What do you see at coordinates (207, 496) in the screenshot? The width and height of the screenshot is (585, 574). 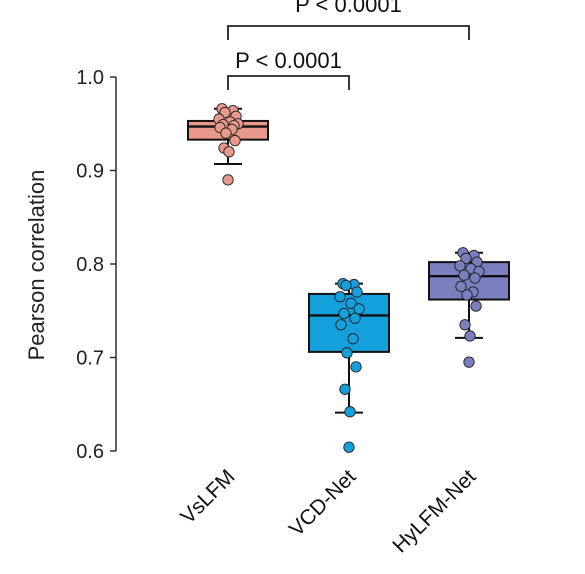 I see `x-category-label: VsLFM` at bounding box center [207, 496].